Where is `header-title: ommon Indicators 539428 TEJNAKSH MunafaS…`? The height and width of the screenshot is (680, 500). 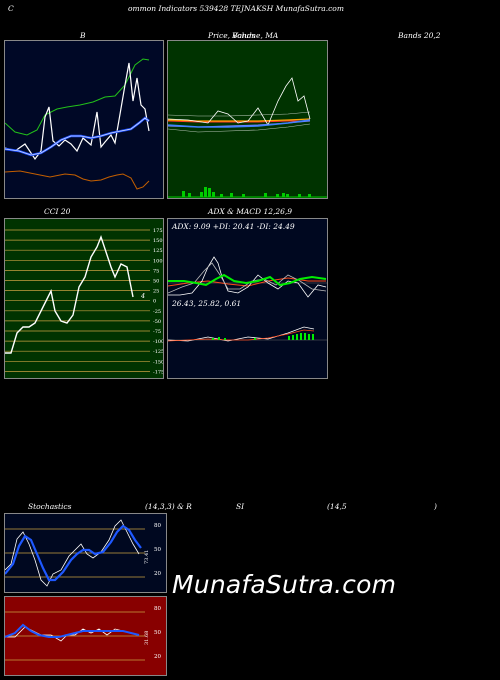 header-title: ommon Indicators 539428 TEJNAKSH MunafaS… is located at coordinates (236, 8).